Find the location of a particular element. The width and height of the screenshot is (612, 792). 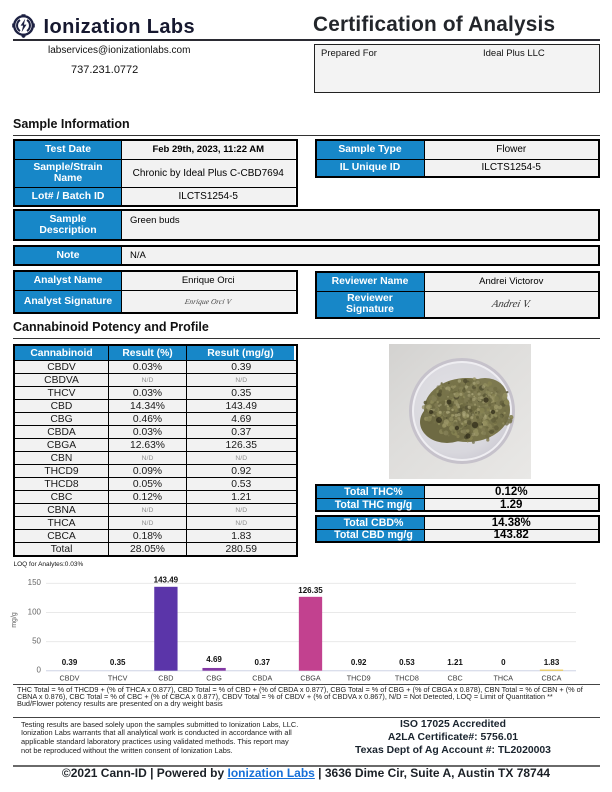

svg-text: THCD8 is located at coordinates (407, 678).